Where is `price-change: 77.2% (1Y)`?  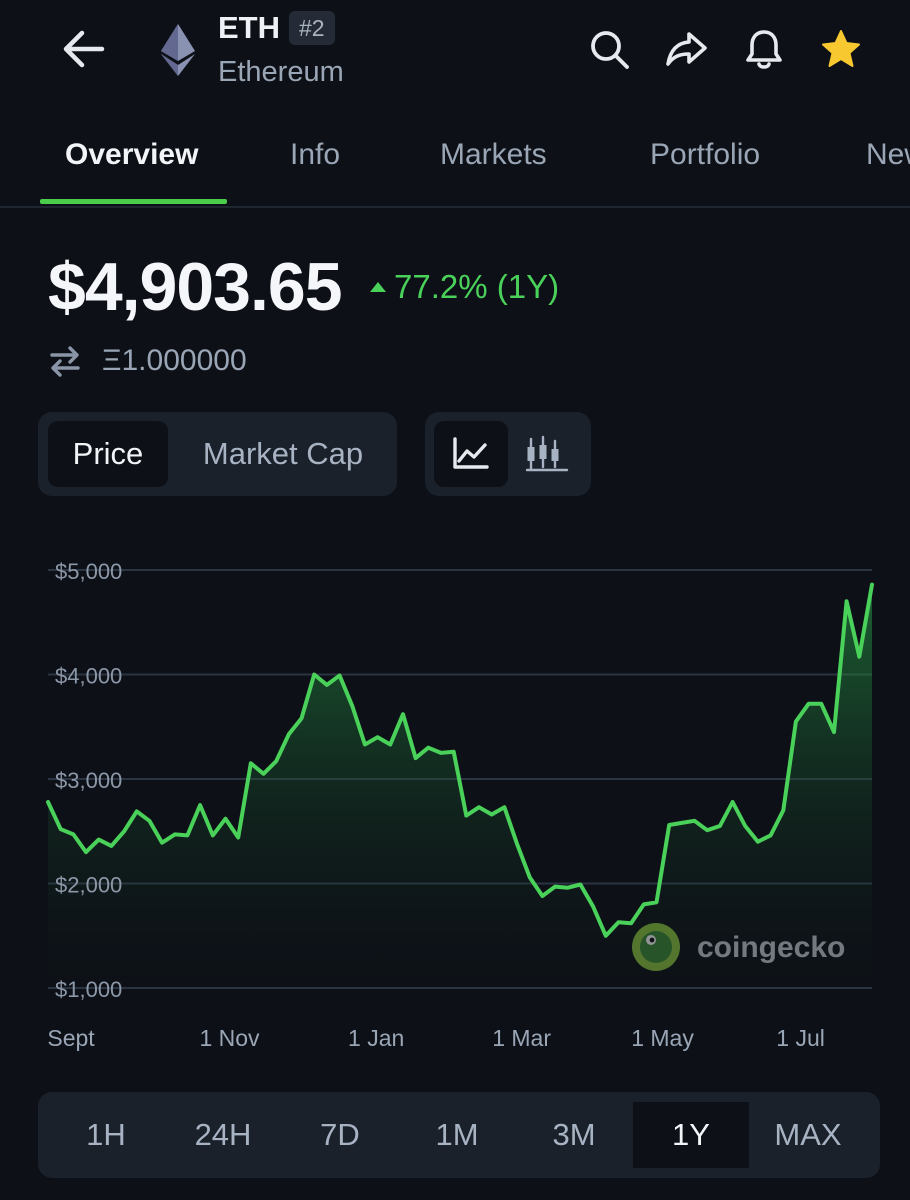 price-change: 77.2% (1Y) is located at coordinates (464, 287).